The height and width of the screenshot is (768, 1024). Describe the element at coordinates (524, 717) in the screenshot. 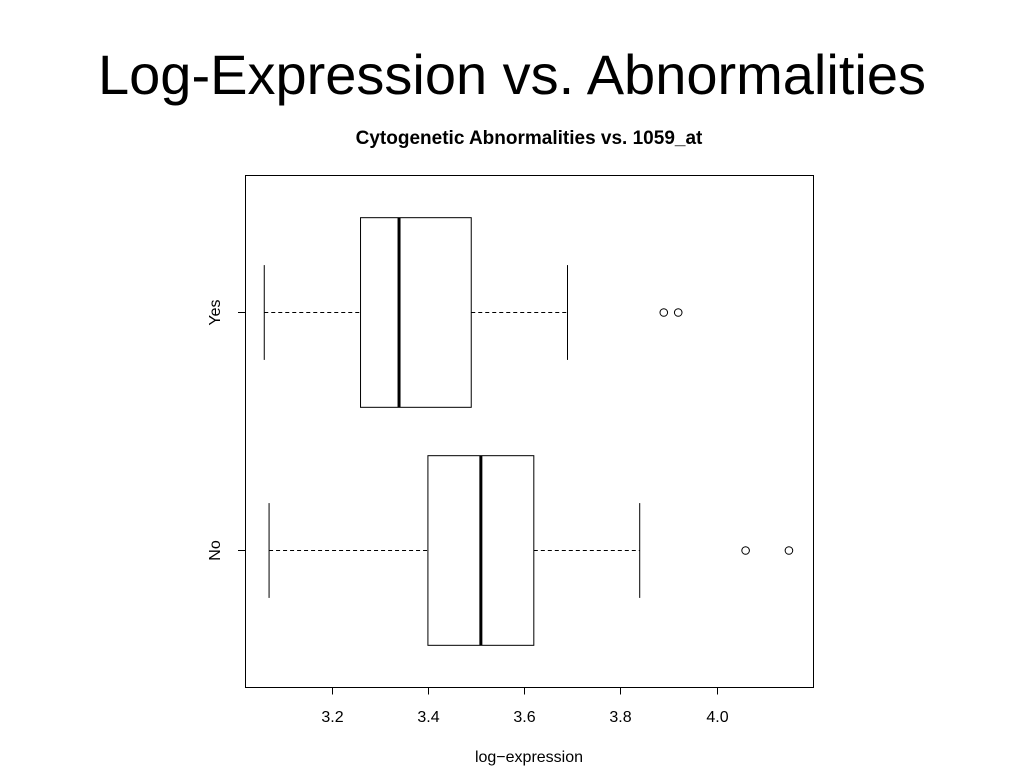

I see `x-tick-label-3: 3.6` at that location.